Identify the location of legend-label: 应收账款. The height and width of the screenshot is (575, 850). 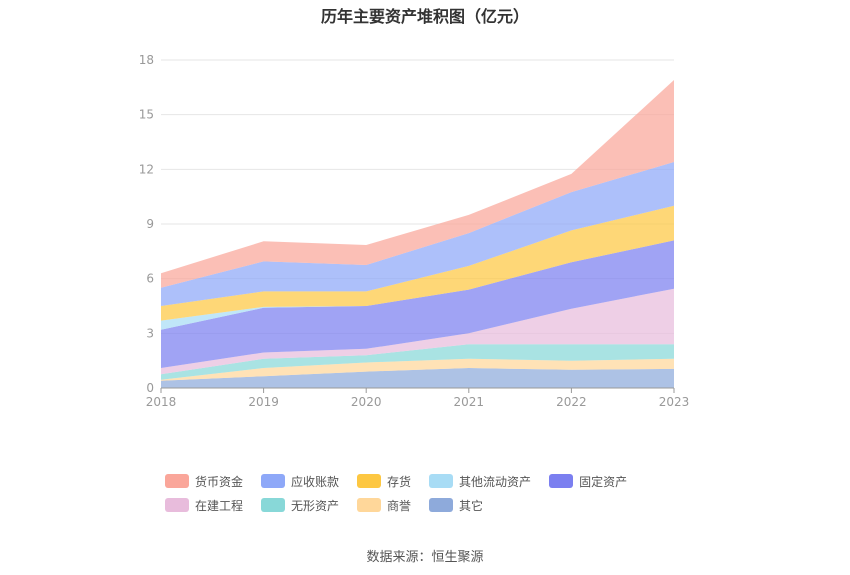
(315, 481).